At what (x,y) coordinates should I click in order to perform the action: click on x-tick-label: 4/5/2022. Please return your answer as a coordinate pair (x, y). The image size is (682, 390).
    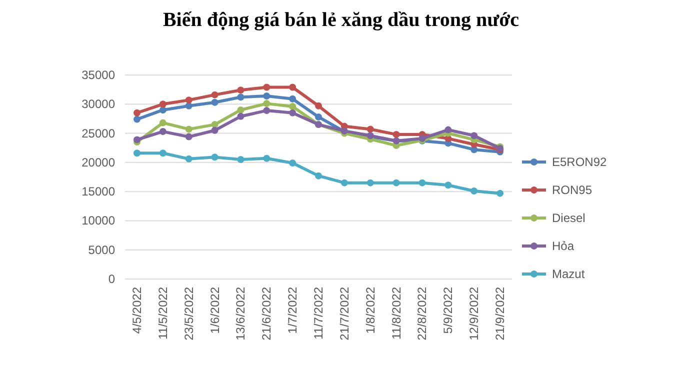
    Looking at the image, I should click on (137, 310).